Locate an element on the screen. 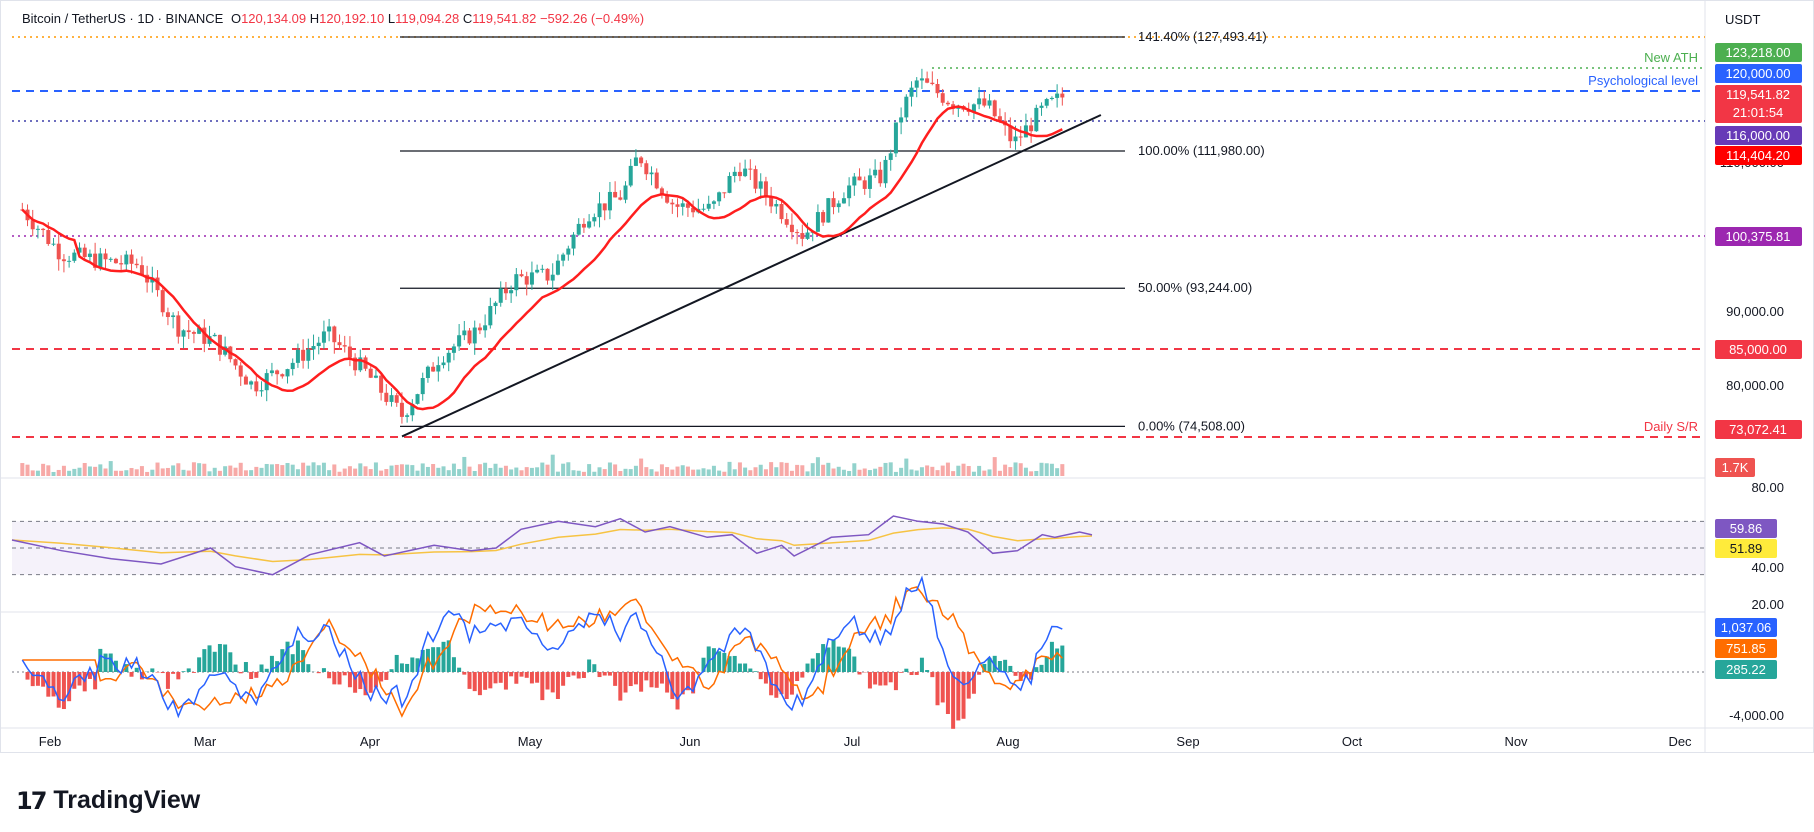 Image resolution: width=1814 pixels, height=832 pixels. rsi-signal-badge is located at coordinates (1746, 548).